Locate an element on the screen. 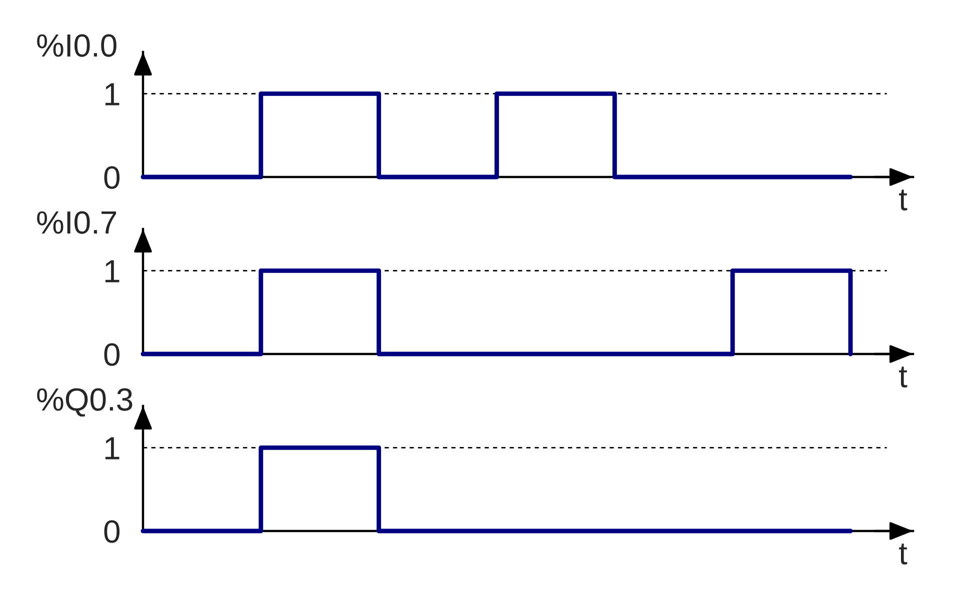  y-axis-title: %I0.7 is located at coordinates (76, 222).